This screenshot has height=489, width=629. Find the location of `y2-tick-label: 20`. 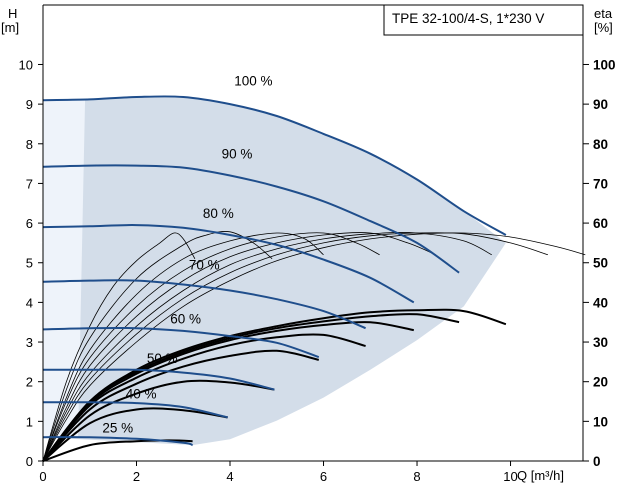

y2-tick-label: 20 is located at coordinates (600, 382).